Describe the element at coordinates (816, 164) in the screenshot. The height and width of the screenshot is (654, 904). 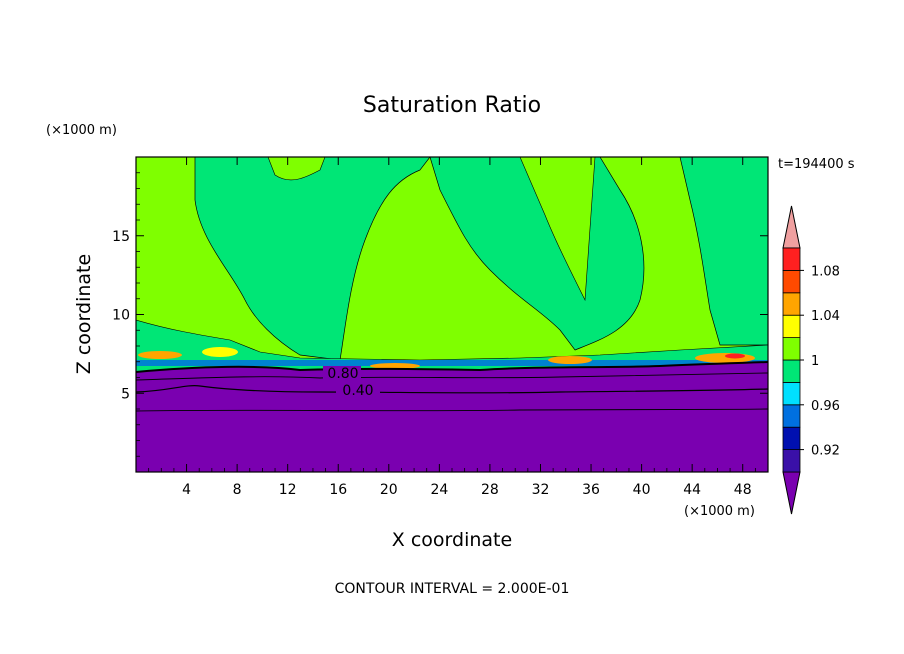
I see `time-label: t=194400 s` at that location.